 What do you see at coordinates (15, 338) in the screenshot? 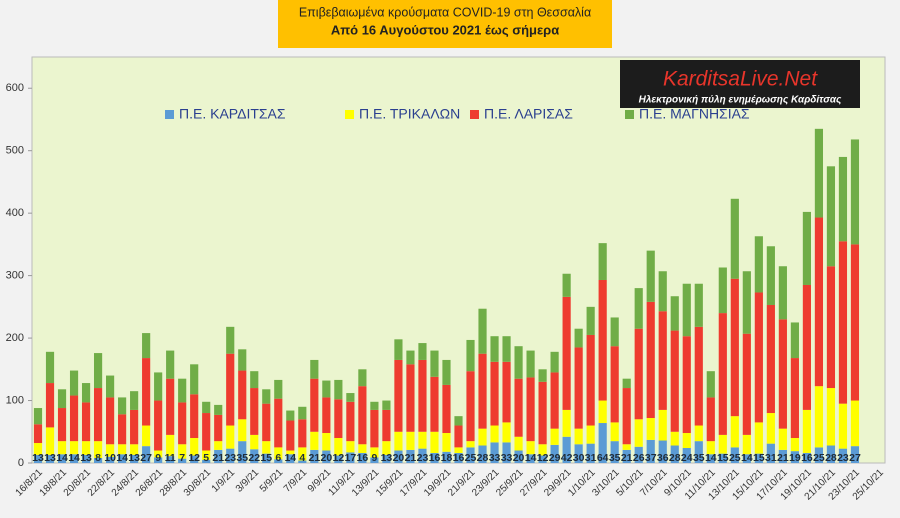
I see `y-tick-label: 200` at bounding box center [15, 338].